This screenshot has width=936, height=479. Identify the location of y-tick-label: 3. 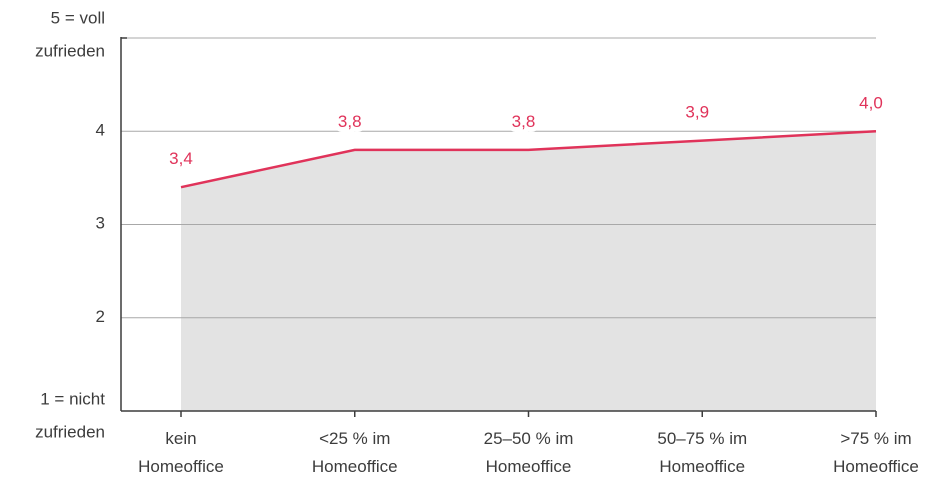
(100, 223).